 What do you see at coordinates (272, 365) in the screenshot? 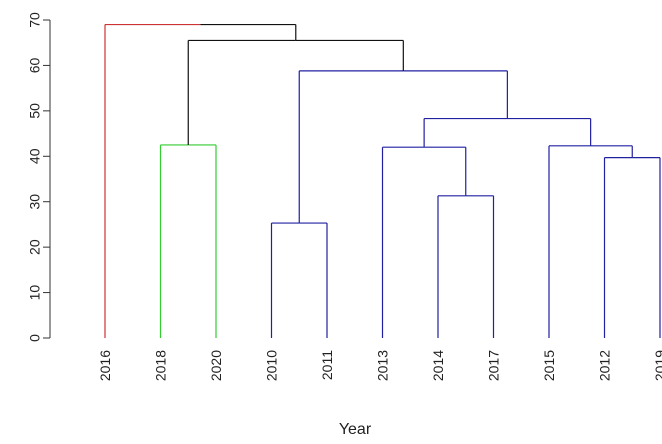
I see `leaf-label: 2010` at bounding box center [272, 365].